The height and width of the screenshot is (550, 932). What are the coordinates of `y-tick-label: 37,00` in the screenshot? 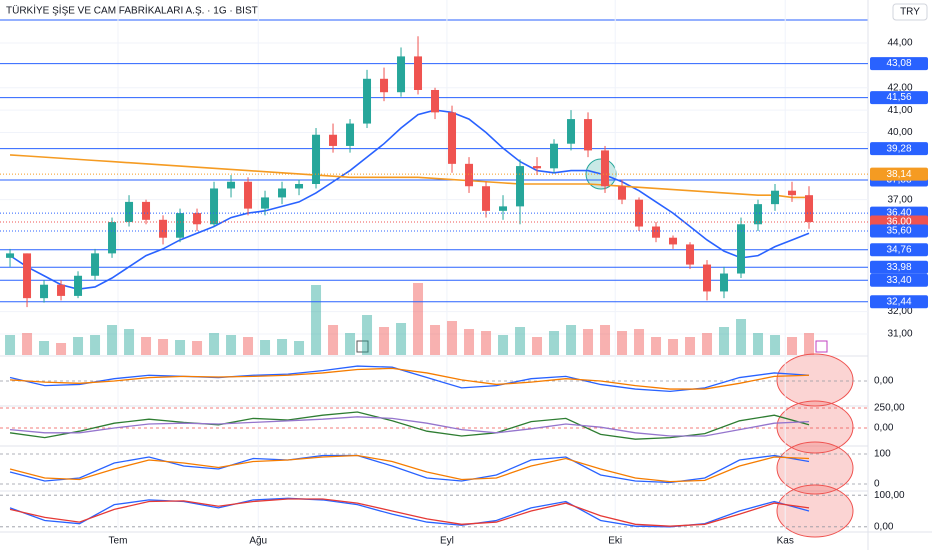 It's located at (899, 199).